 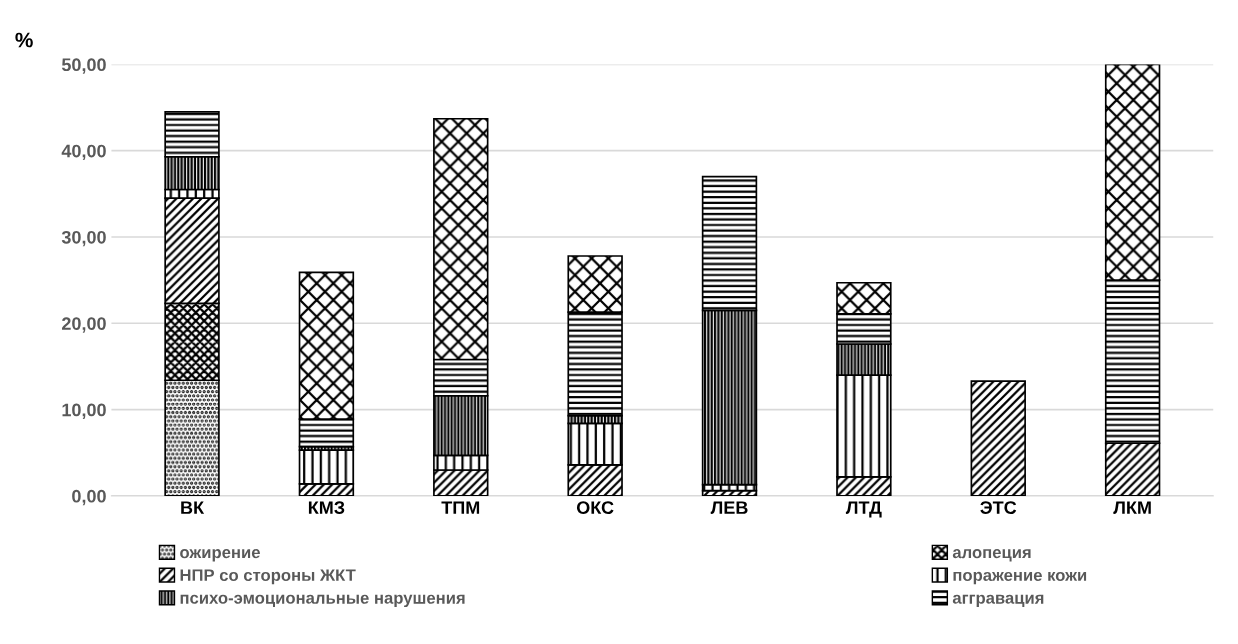 I want to click on y-tick-label: 30,00, so click(x=83, y=238).